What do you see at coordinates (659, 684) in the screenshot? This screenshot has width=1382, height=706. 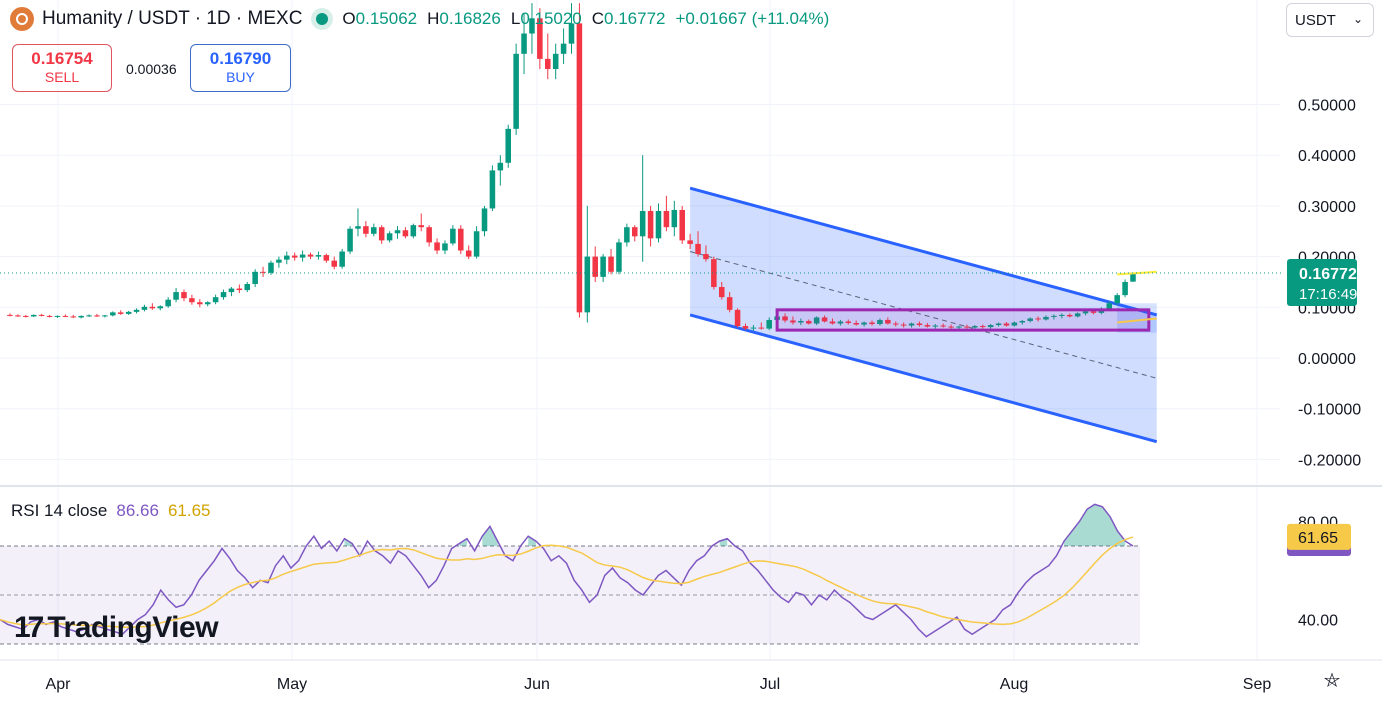 I see `x-axis: Apr May Jun Jul Aug Sep` at bounding box center [659, 684].